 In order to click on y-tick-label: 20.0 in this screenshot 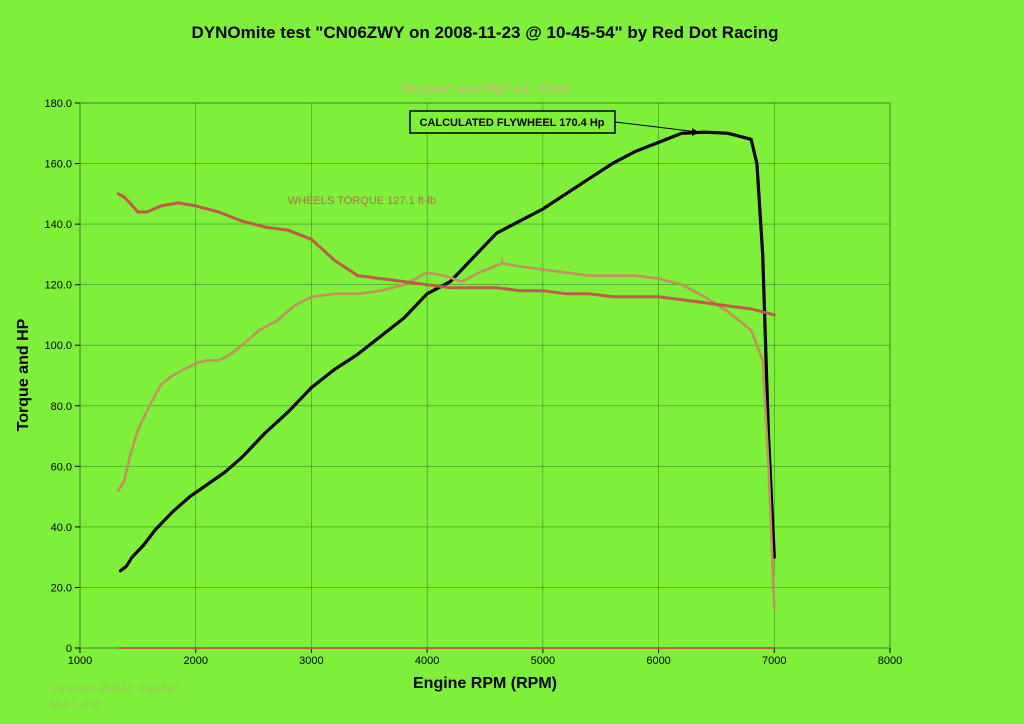, I will do `click(61, 588)`.